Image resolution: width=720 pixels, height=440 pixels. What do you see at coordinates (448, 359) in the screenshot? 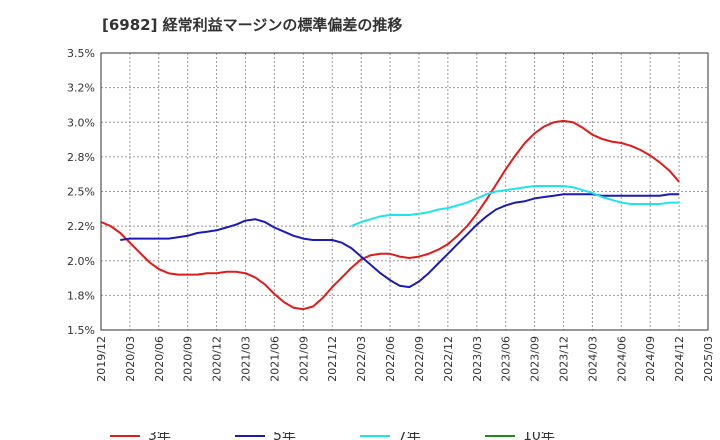
I see `x-tick-label: 2022/12` at bounding box center [448, 359].